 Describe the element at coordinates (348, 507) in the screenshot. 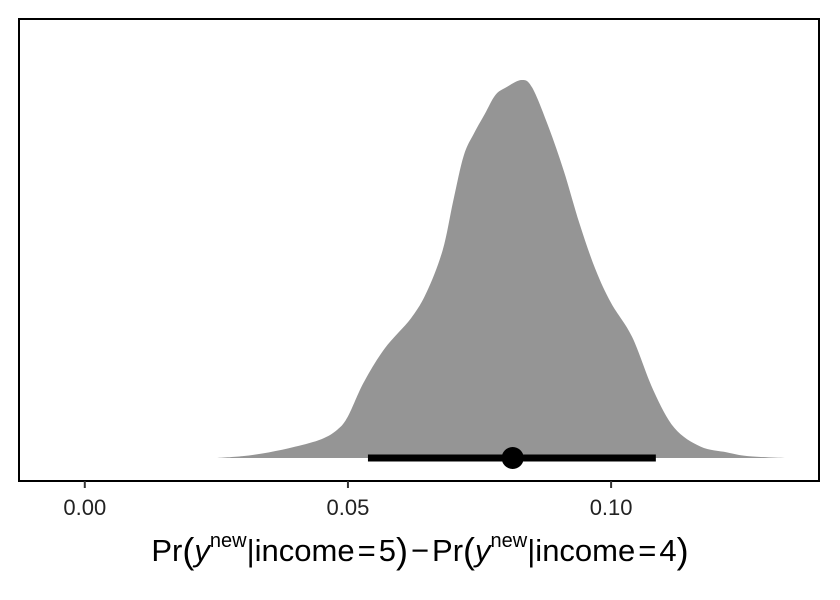

I see `x-tick-label: 0.05` at that location.